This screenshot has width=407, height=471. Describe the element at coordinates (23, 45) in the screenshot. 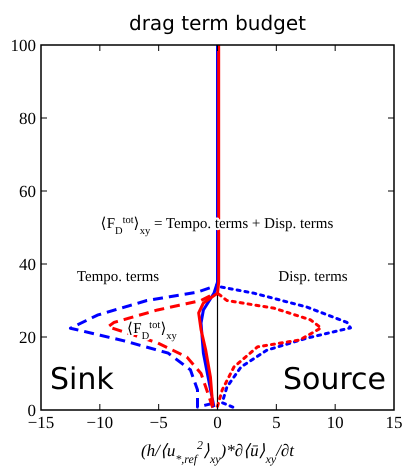

I see `y-tick-label: 100` at that location.